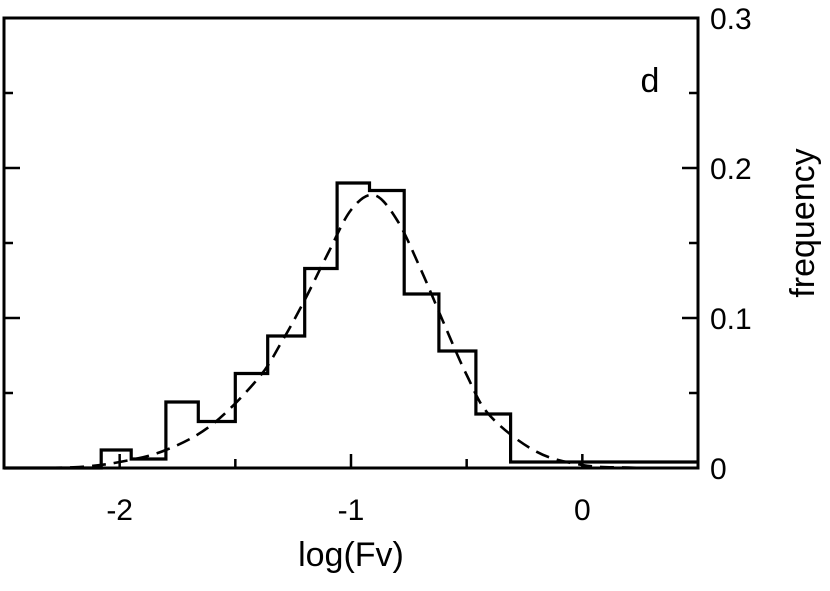 The height and width of the screenshot is (591, 830). Describe the element at coordinates (731, 319) in the screenshot. I see `y-tick-label: 0.1` at that location.